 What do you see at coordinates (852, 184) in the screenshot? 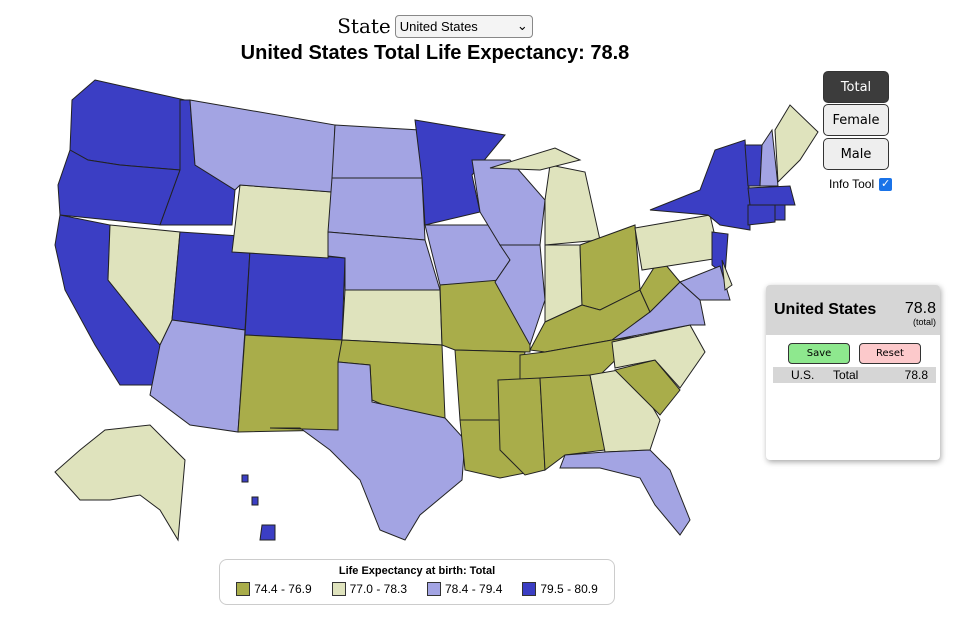
I see `info-tool-label: Info Tool` at bounding box center [852, 184].